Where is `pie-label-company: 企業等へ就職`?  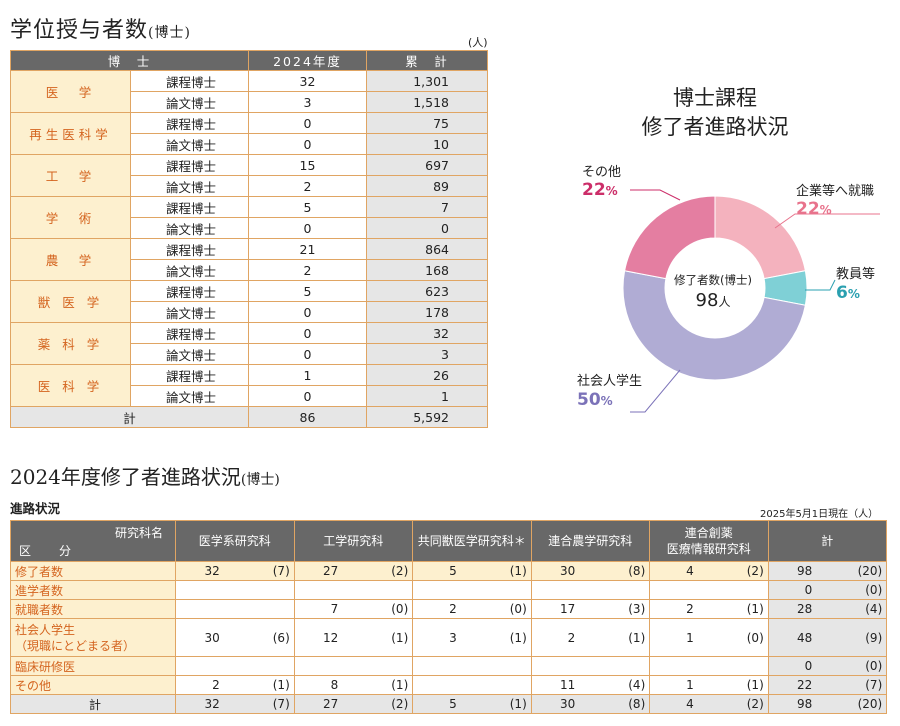 pie-label-company: 企業等へ就職 is located at coordinates (835, 191).